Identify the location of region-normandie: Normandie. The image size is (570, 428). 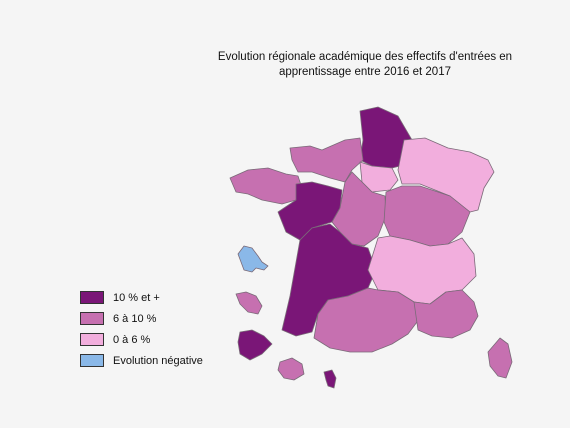
(326, 160).